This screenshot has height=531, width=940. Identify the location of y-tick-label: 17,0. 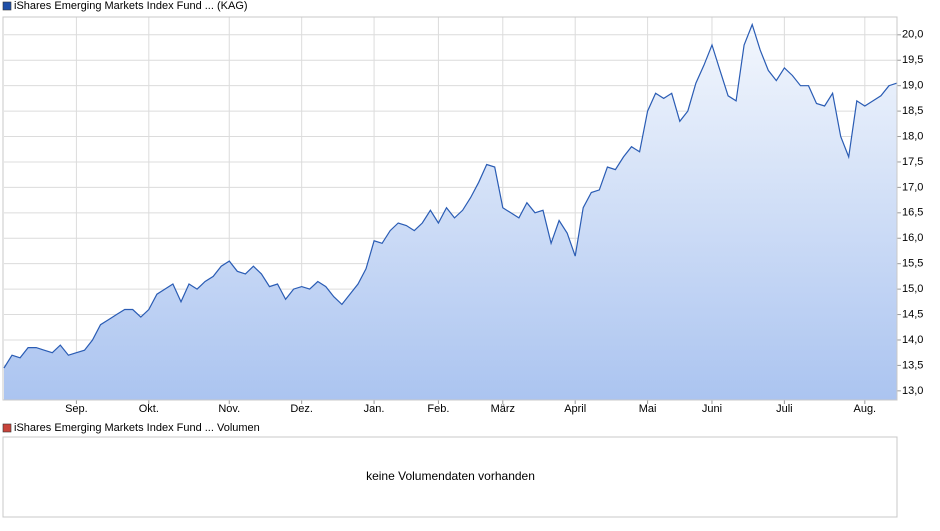
(912, 187).